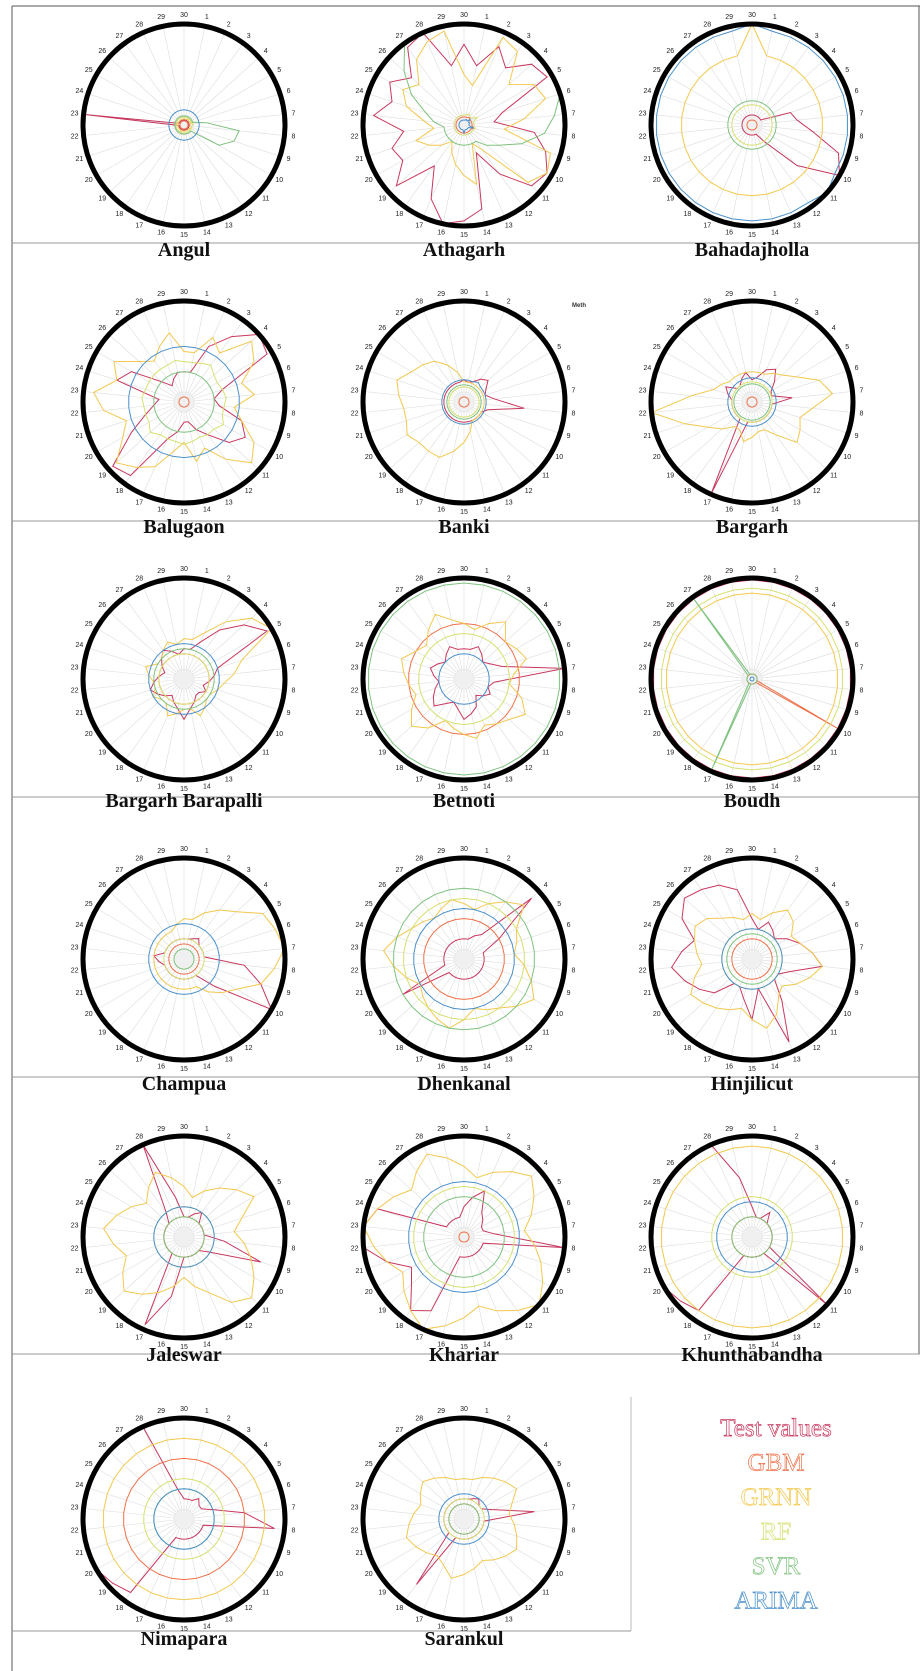 The height and width of the screenshot is (1671, 920). Describe the element at coordinates (79, 1485) in the screenshot. I see `angle-label: 24` at that location.